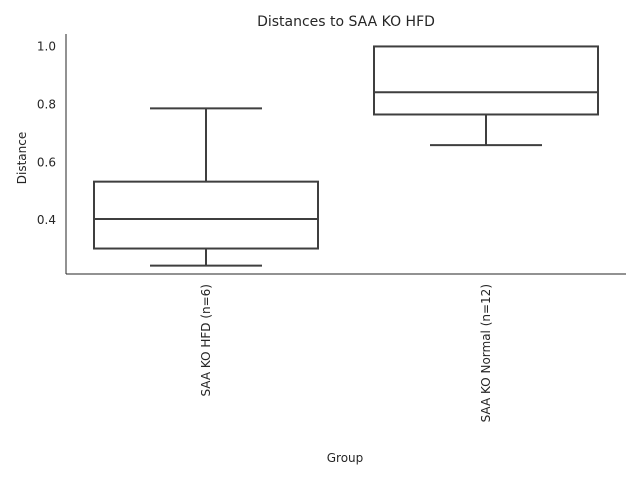 The height and width of the screenshot is (480, 640). Describe the element at coordinates (22, 158) in the screenshot. I see `y-axis-label: Distance` at that location.